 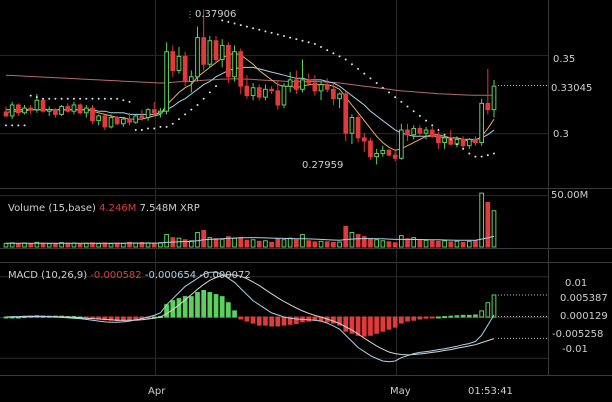 What do you see at coordinates (400, 391) in the screenshot?
I see `x-axis-label-may: May` at bounding box center [400, 391].